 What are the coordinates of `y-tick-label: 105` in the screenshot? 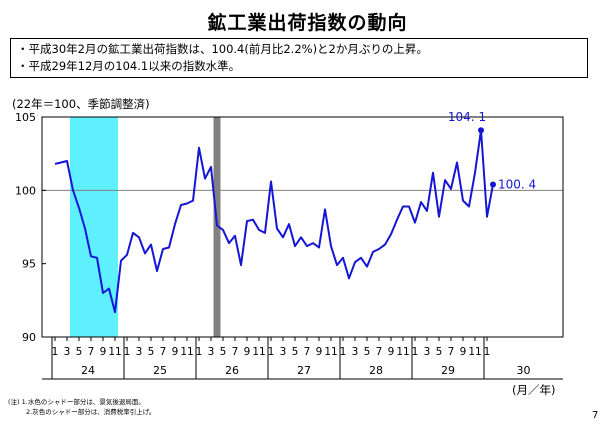 It's located at (25, 117).